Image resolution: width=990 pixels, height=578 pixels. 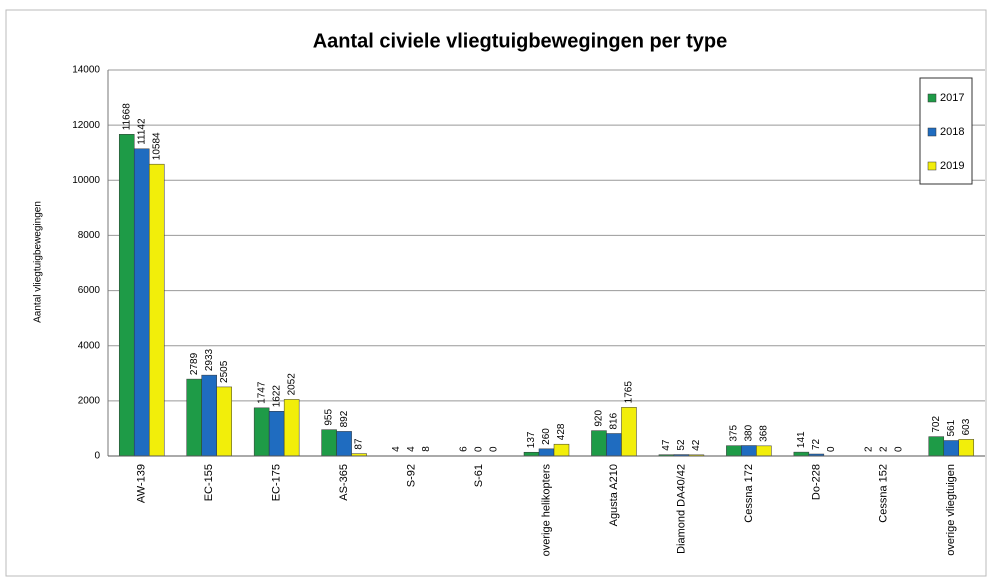 What do you see at coordinates (194, 363) in the screenshot?
I see `value-label: 2789` at bounding box center [194, 363].